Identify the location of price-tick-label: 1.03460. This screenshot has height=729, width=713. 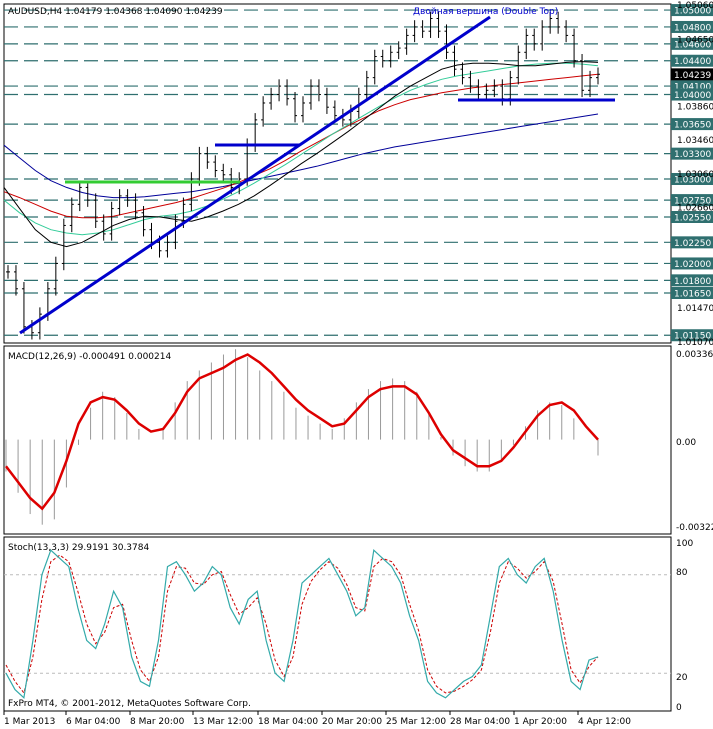
(695, 141).